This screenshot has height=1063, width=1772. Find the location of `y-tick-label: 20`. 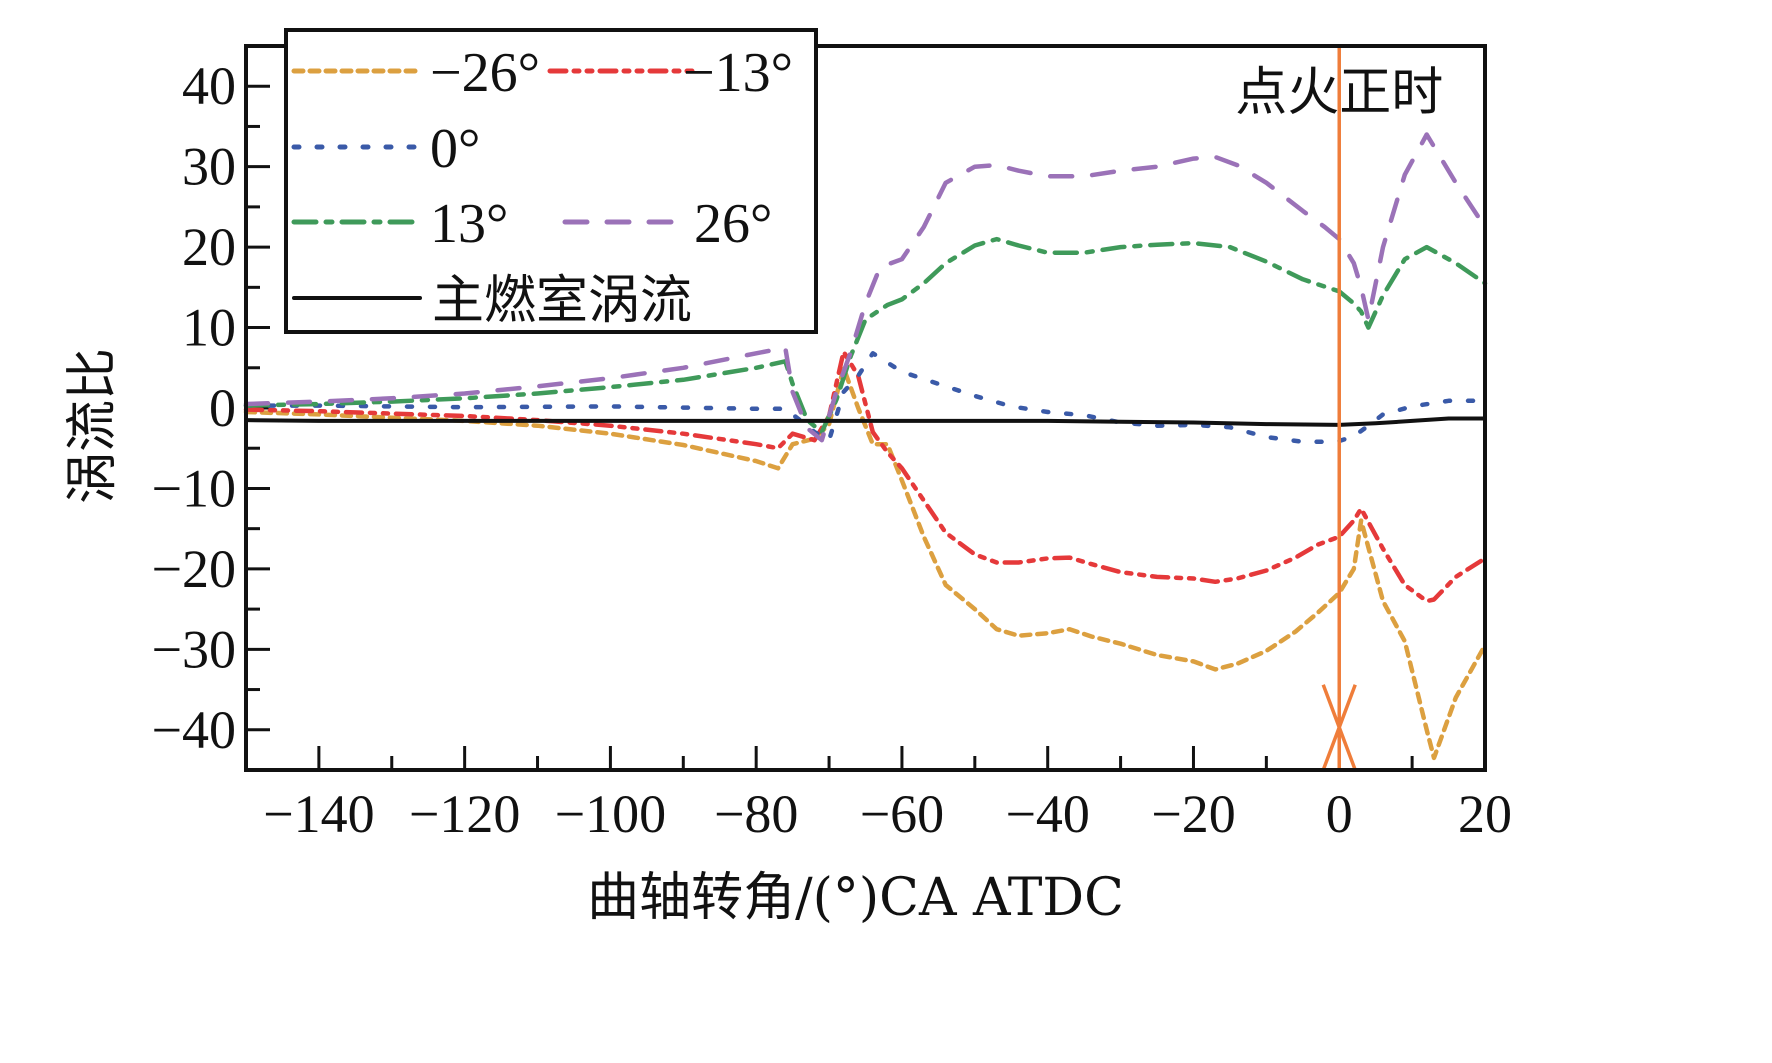

y-tick-label: 20 is located at coordinates (209, 247).